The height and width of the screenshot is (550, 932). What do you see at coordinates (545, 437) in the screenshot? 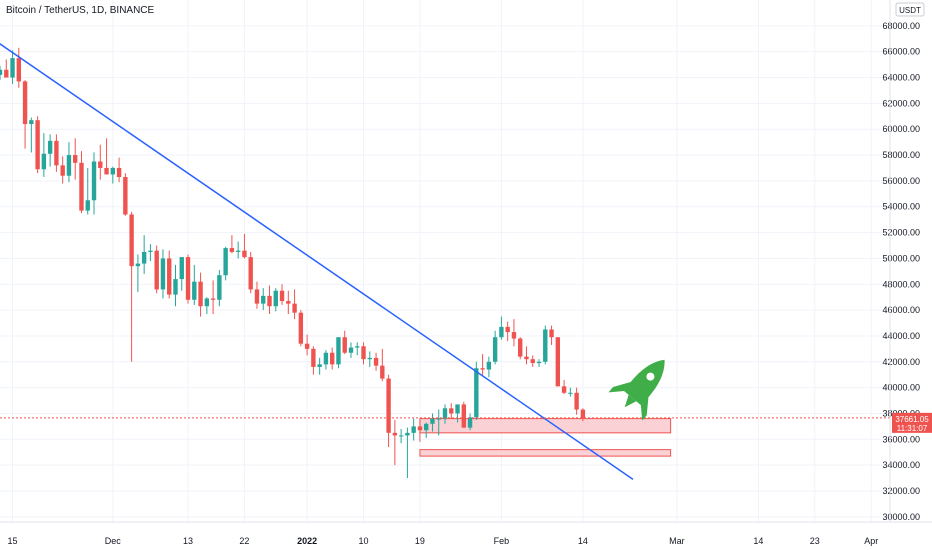
I see `support-zones` at bounding box center [545, 437].